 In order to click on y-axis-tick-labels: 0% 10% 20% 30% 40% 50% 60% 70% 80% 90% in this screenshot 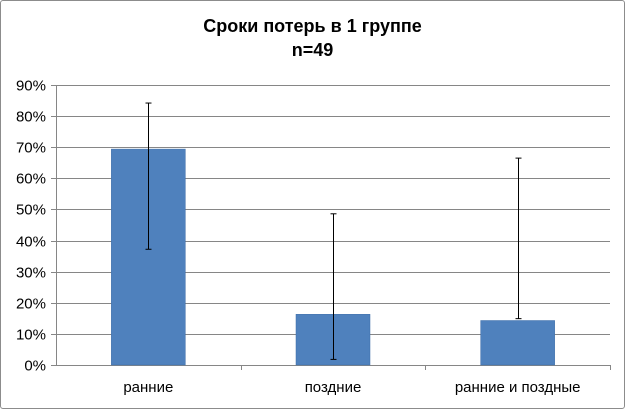, I will do `click(31, 226)`.